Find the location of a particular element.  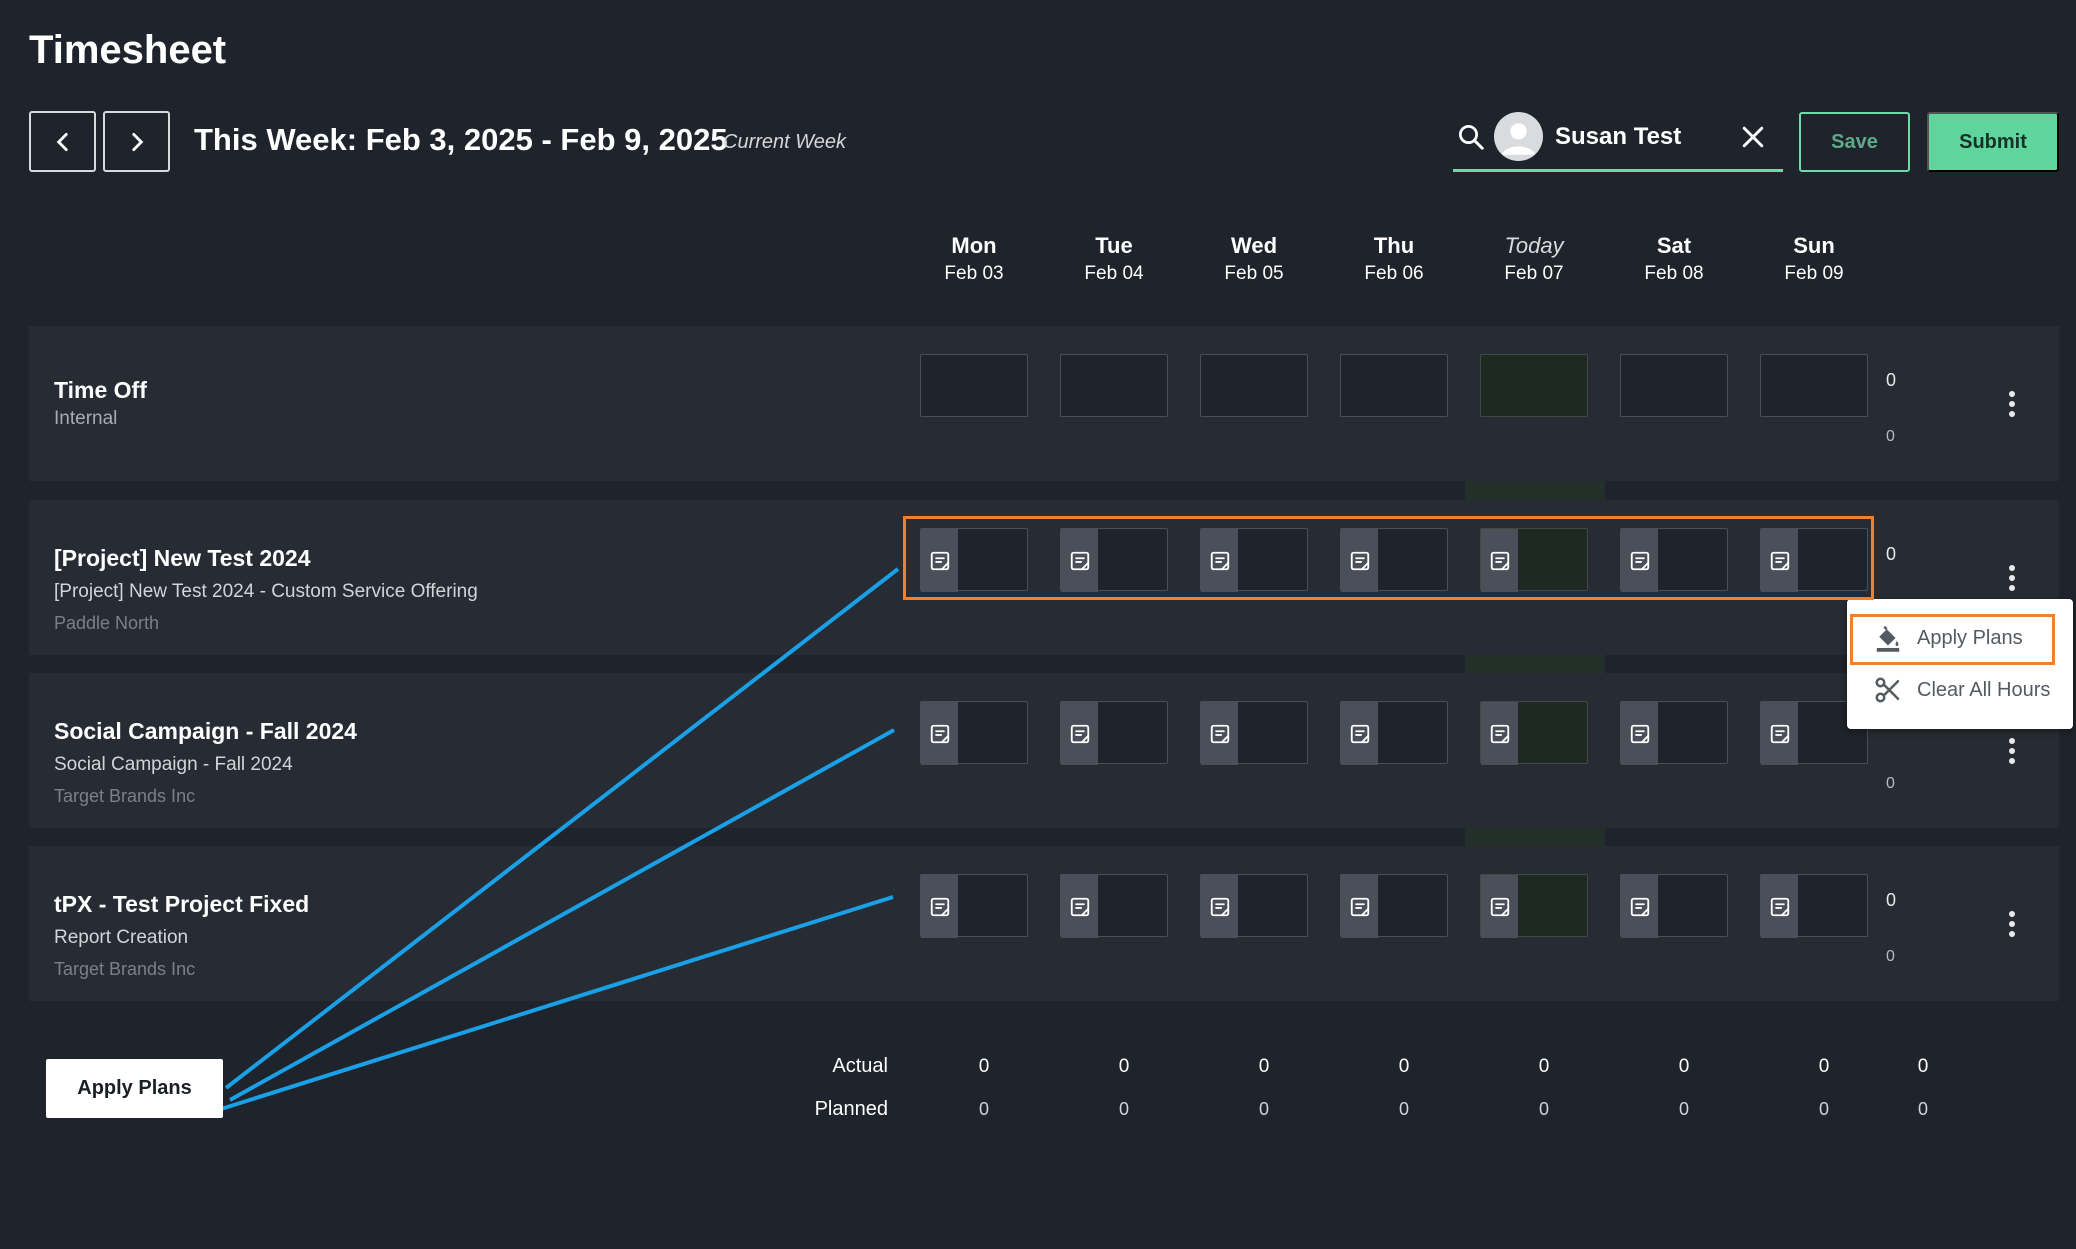

next-week-button is located at coordinates (136, 141).